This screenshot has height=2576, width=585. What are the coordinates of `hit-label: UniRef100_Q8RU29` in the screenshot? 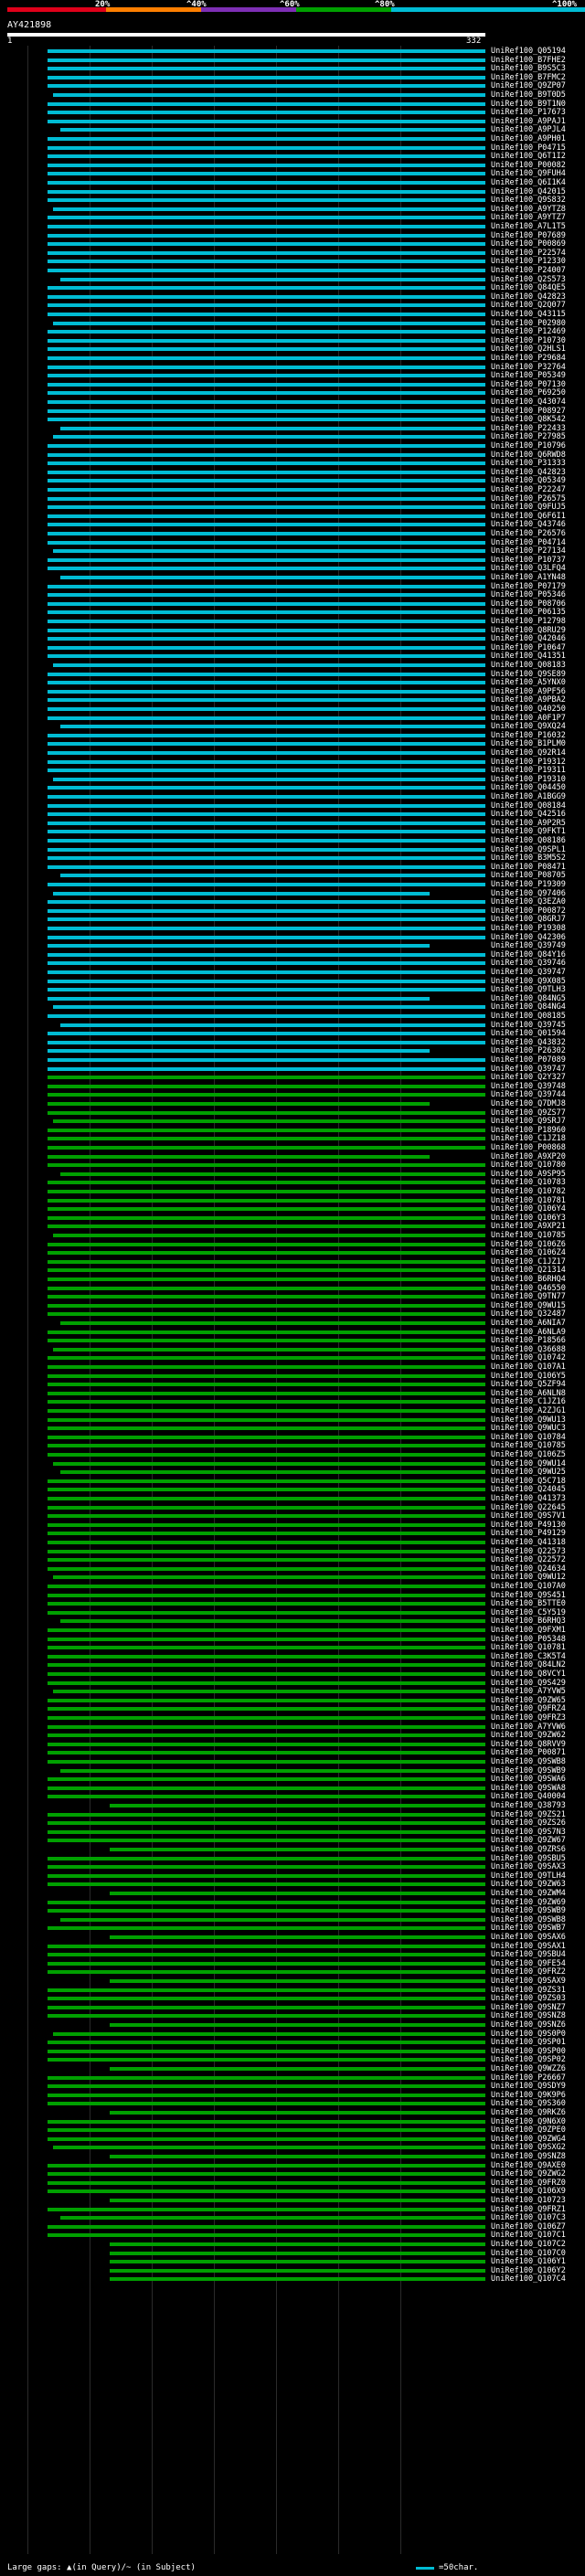 It's located at (529, 630).